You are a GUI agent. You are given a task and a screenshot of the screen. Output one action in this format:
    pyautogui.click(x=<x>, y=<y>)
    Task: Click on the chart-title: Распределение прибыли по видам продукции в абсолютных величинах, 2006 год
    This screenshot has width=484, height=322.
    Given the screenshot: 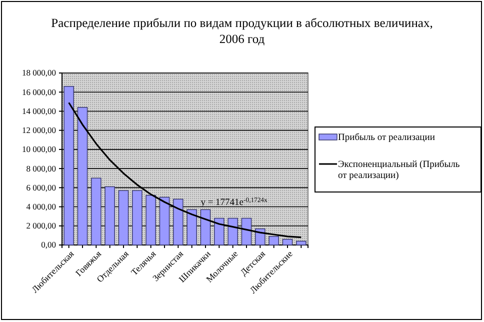 What is the action you would take?
    pyautogui.click(x=242, y=31)
    